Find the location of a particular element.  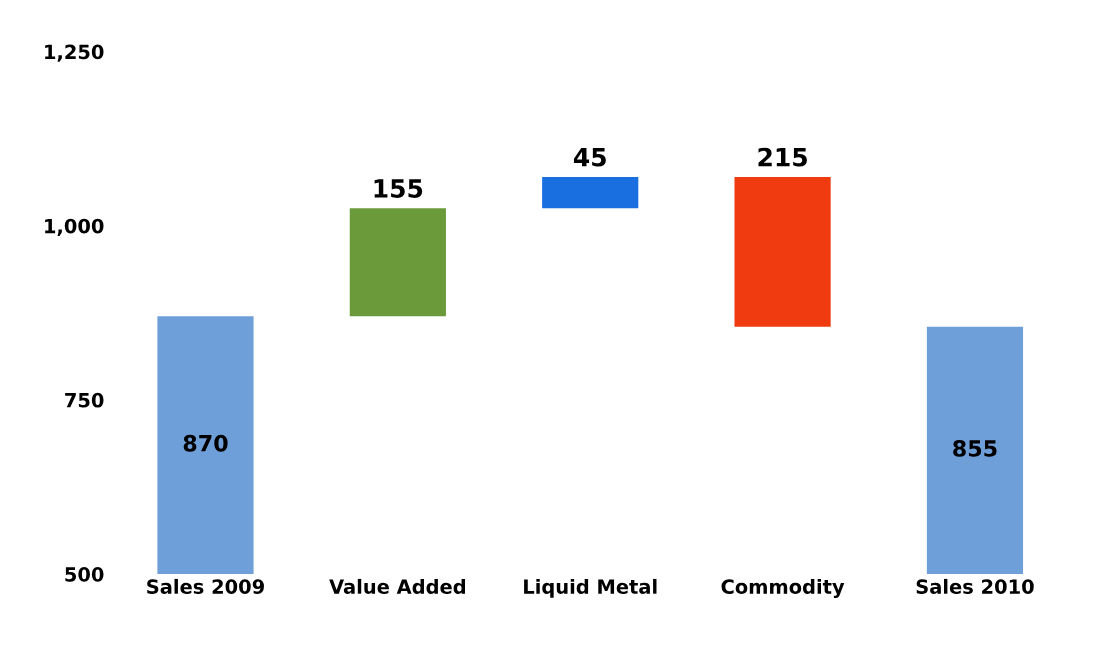

x-tick-label: Sales 2010 is located at coordinates (975, 586).